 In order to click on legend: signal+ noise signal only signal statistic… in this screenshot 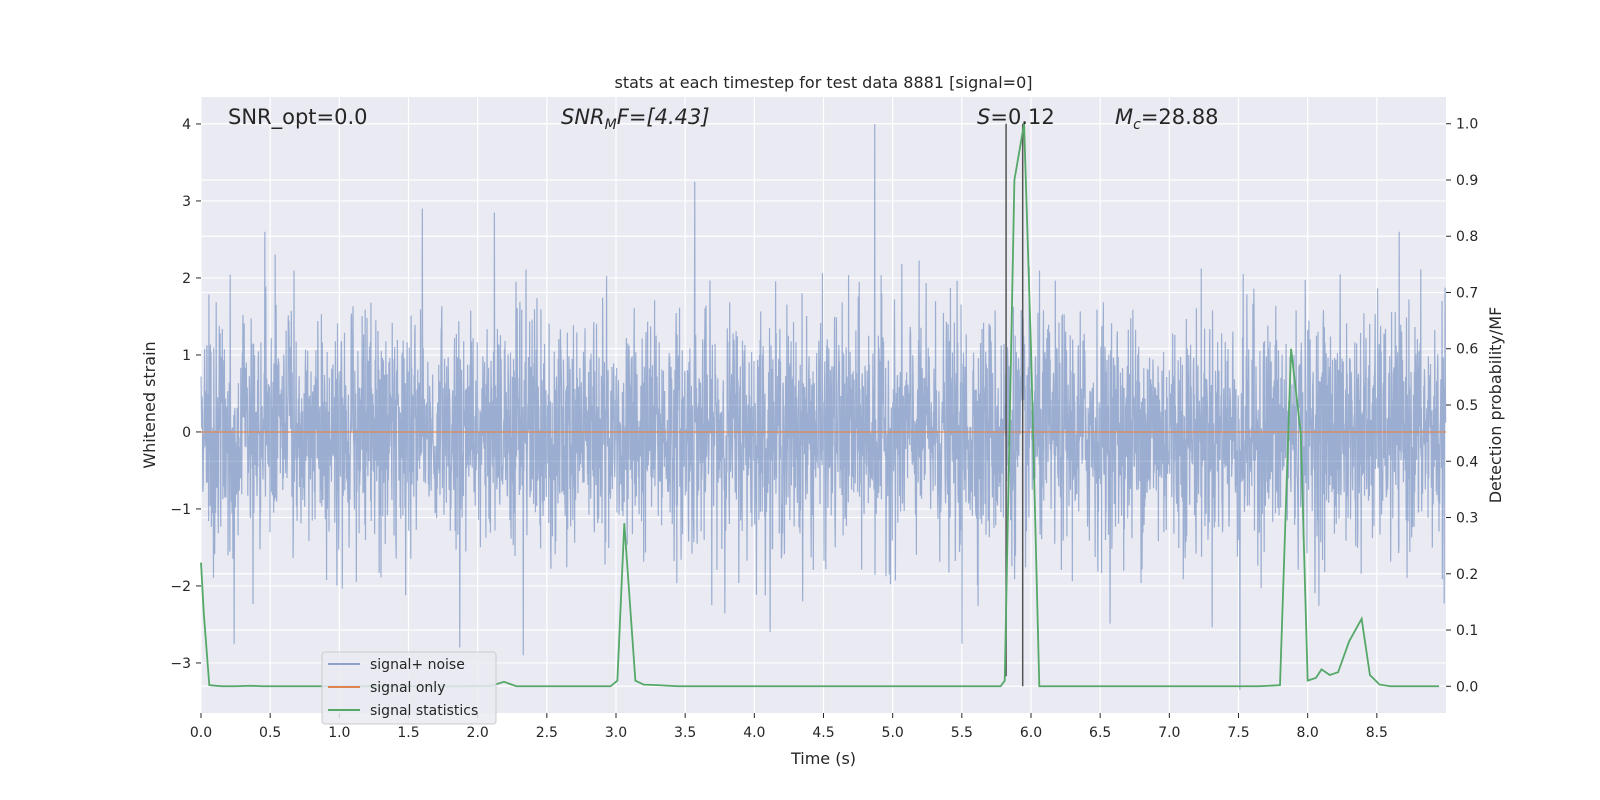, I will do `click(409, 688)`.